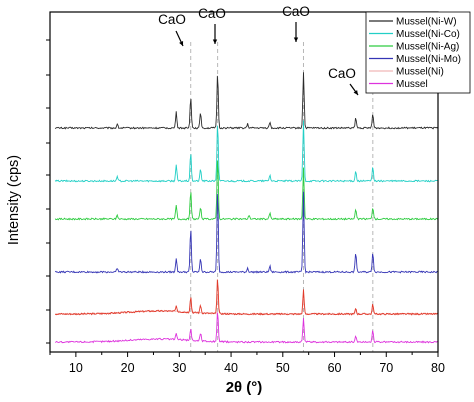 The width and height of the screenshot is (474, 402). Describe the element at coordinates (258, 50) in the screenshot. I see `cao-annotations: CaO CaO CaO CaO` at that location.